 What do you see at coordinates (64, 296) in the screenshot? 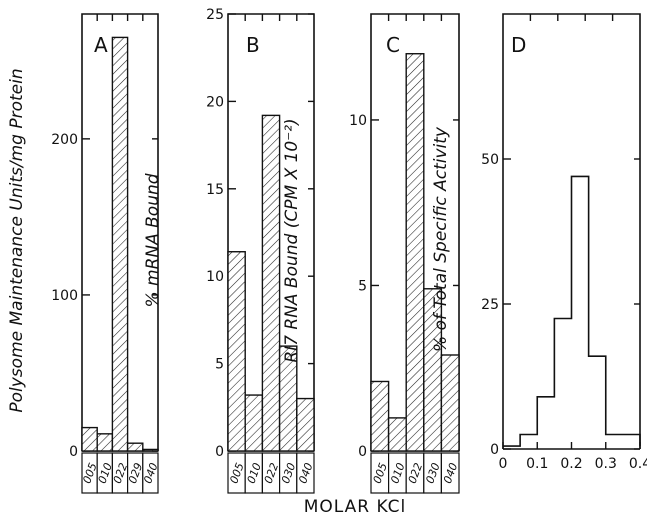
I see `panel-a-y-tick-label: 100` at bounding box center [64, 296].